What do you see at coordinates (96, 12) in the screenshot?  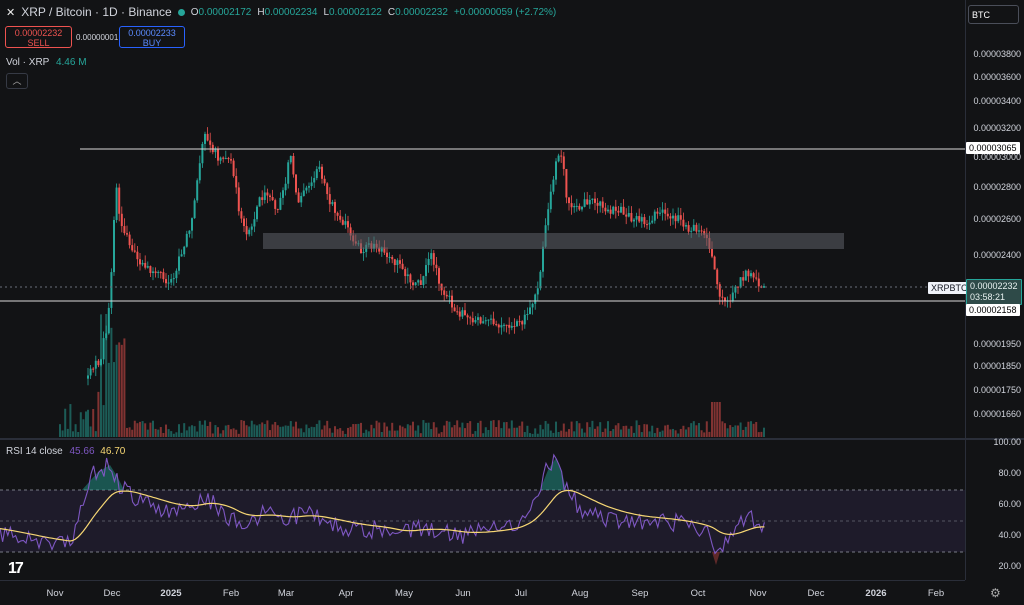 I see `symbol-title: XRP / Bitcoin · 1D · Binance` at bounding box center [96, 12].